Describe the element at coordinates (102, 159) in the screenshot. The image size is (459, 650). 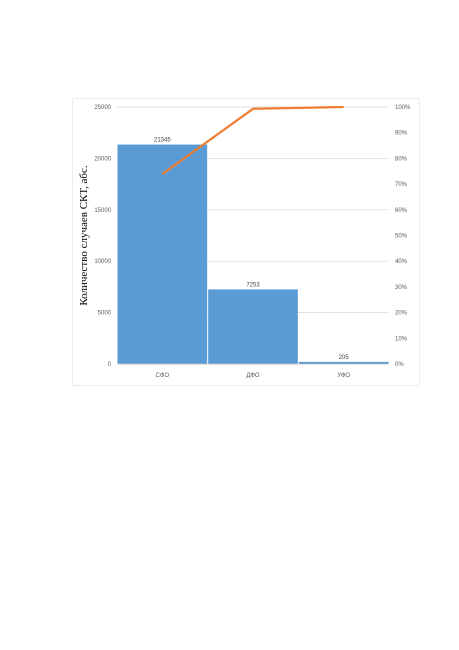
I see `y-tick-label: 20000` at that location.